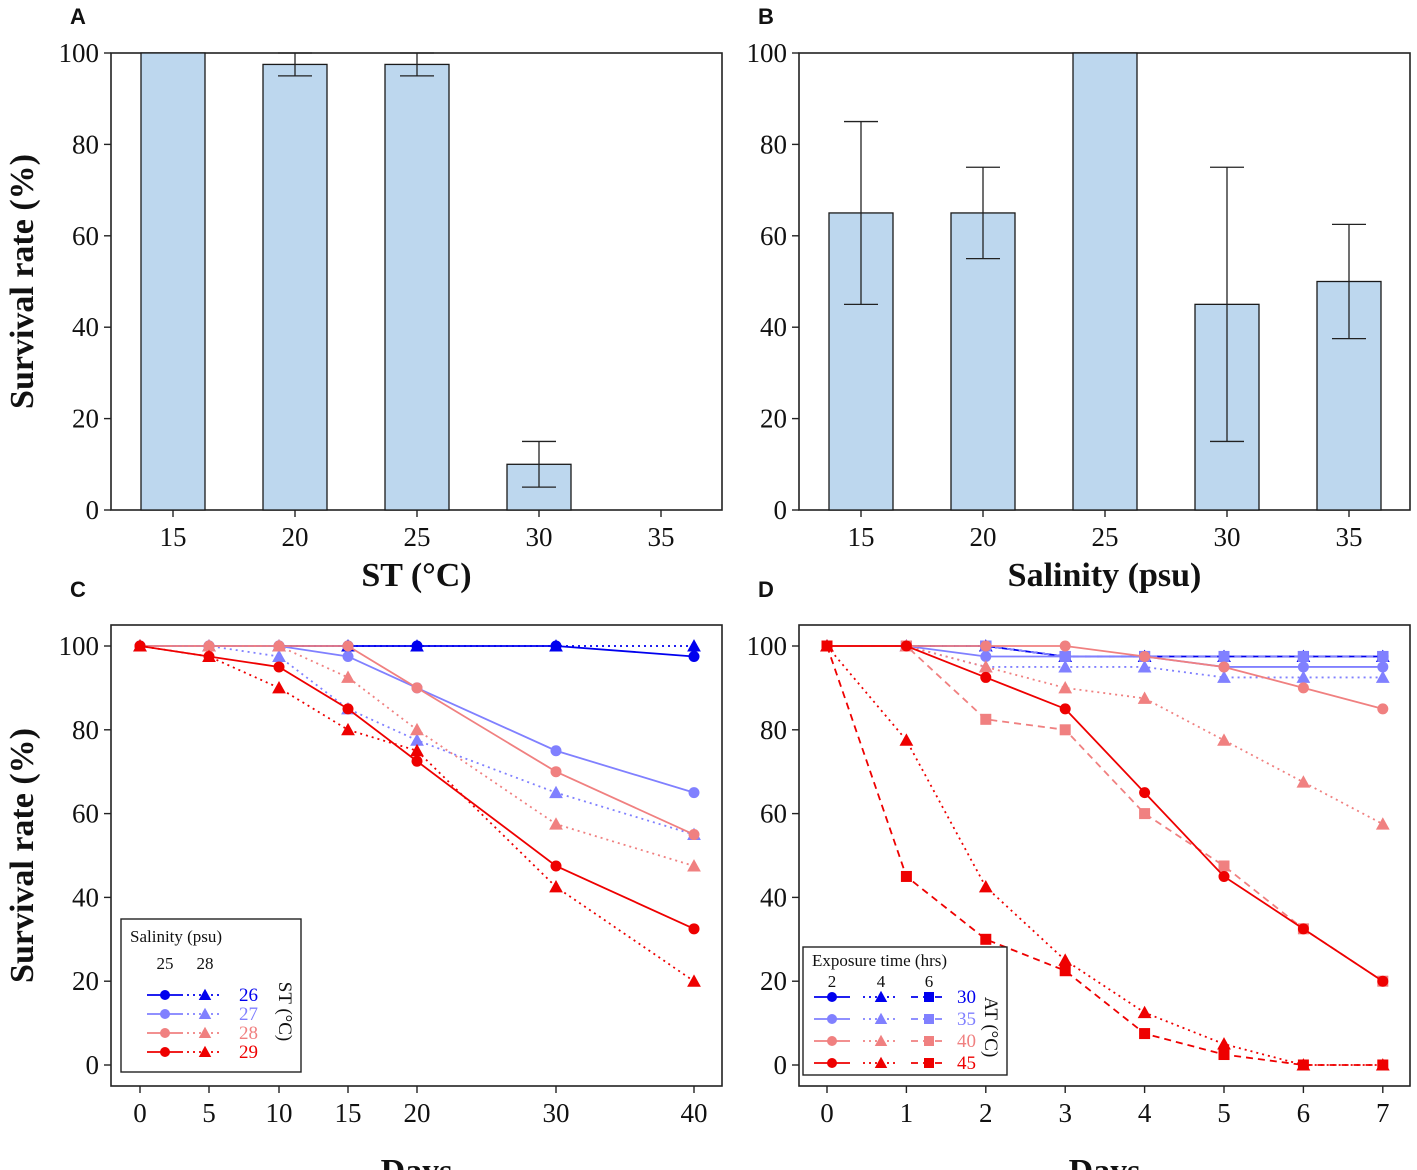 This screenshot has height=1170, width=1417. I want to click on panel-b-ytick-label: 60, so click(773, 236).